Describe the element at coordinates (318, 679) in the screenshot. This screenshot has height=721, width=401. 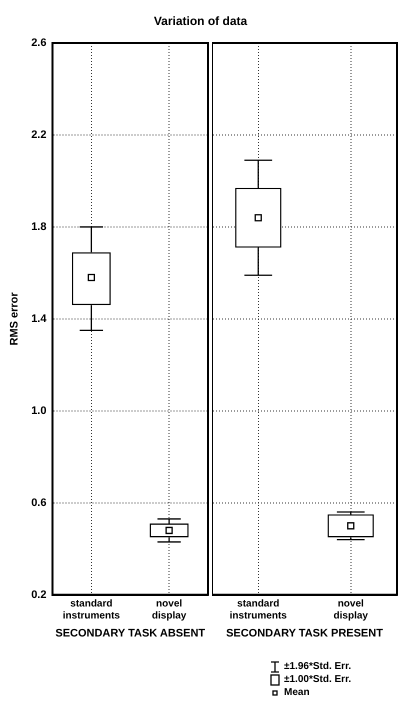
I see `text: ±1.00*Std. Err.` at that location.